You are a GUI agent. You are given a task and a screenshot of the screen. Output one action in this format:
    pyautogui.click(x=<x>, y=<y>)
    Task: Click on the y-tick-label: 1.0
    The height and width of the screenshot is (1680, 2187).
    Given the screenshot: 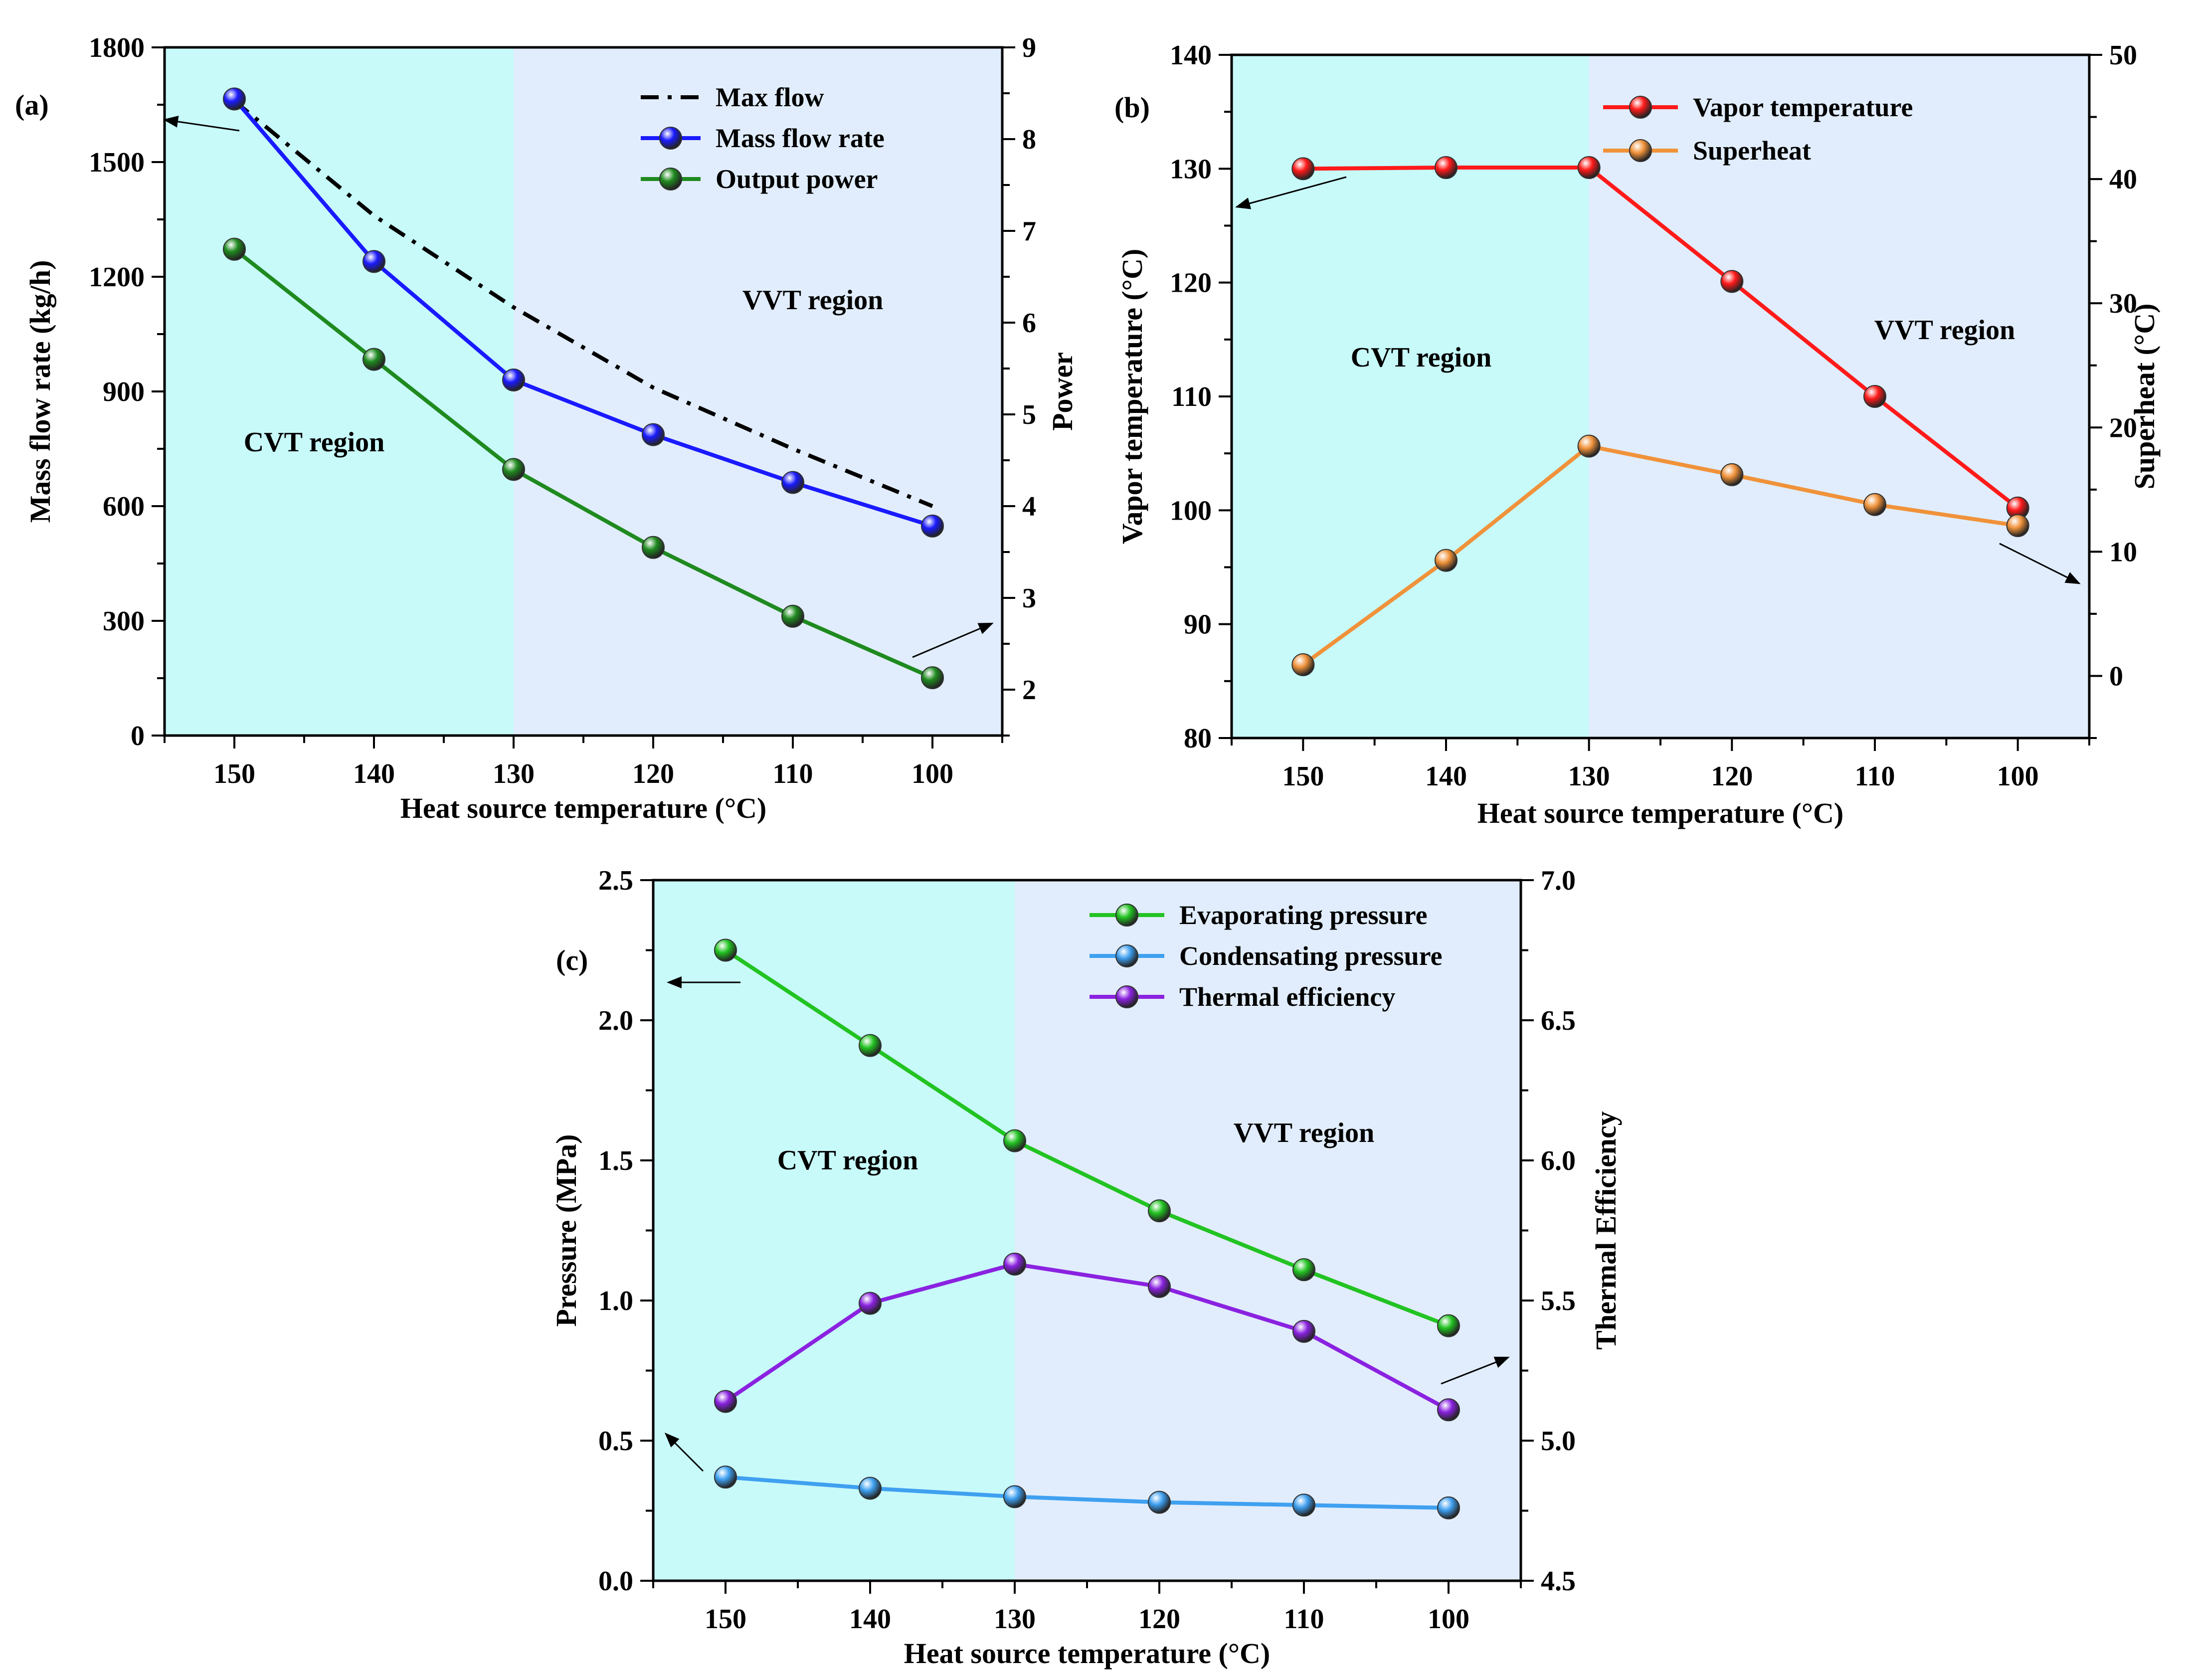 What is the action you would take?
    pyautogui.click(x=615, y=1301)
    